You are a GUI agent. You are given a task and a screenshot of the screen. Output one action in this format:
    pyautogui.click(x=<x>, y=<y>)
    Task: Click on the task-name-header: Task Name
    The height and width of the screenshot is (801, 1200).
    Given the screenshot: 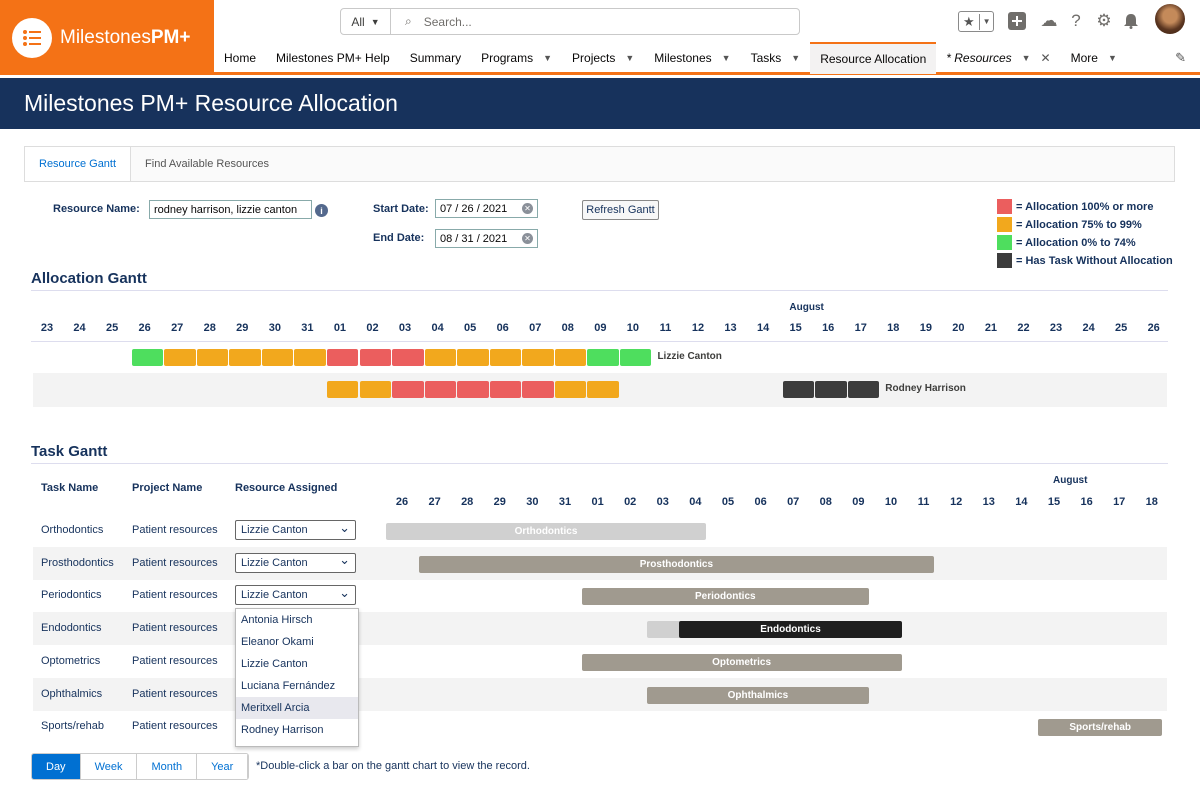 What is the action you would take?
    pyautogui.click(x=70, y=488)
    